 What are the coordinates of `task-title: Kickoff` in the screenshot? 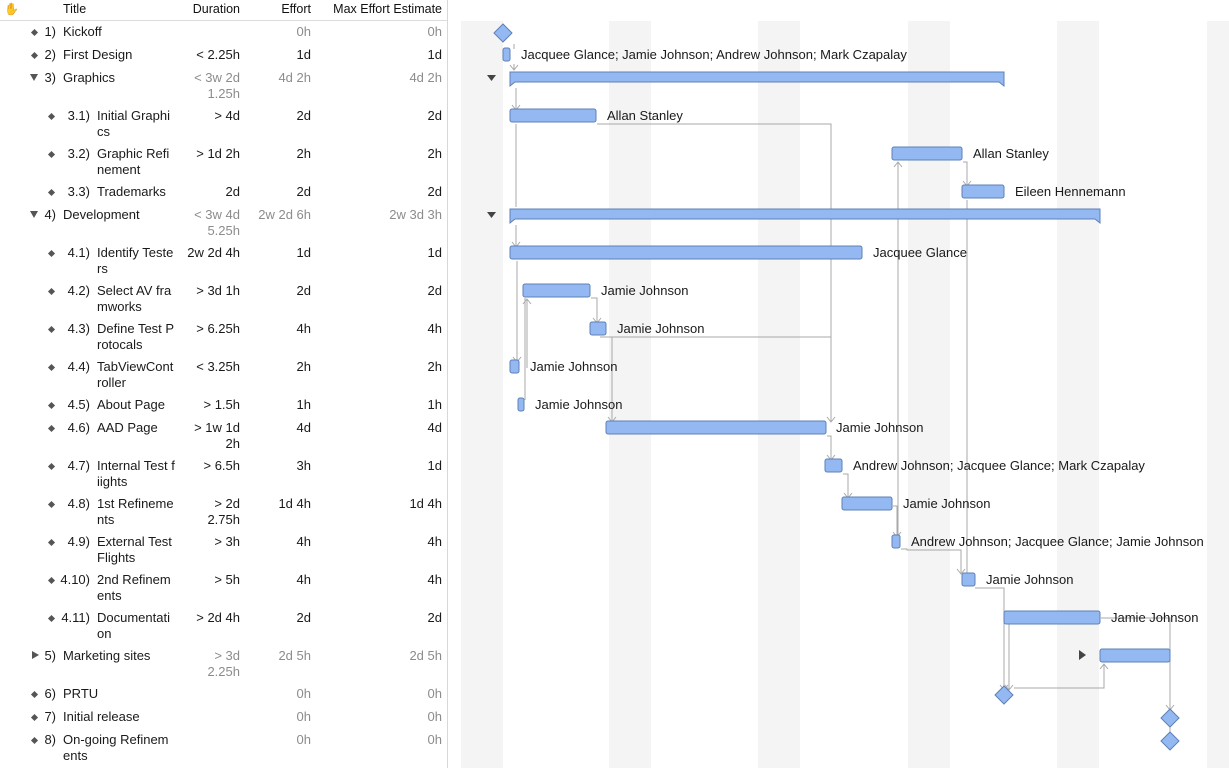 It's located at (82, 31).